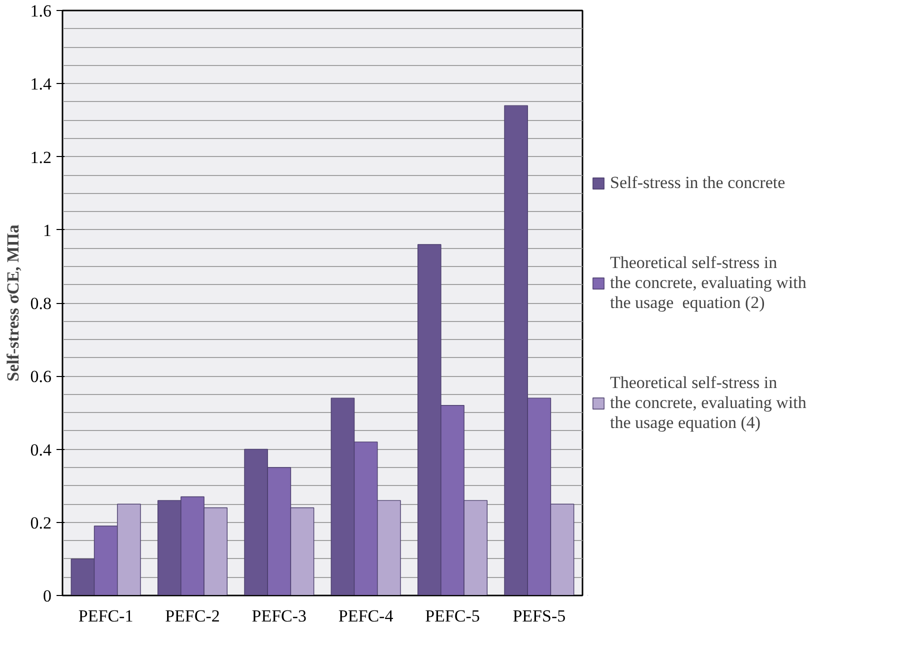 The height and width of the screenshot is (645, 924). I want to click on x-tick-label: PEFC-1, so click(106, 616).